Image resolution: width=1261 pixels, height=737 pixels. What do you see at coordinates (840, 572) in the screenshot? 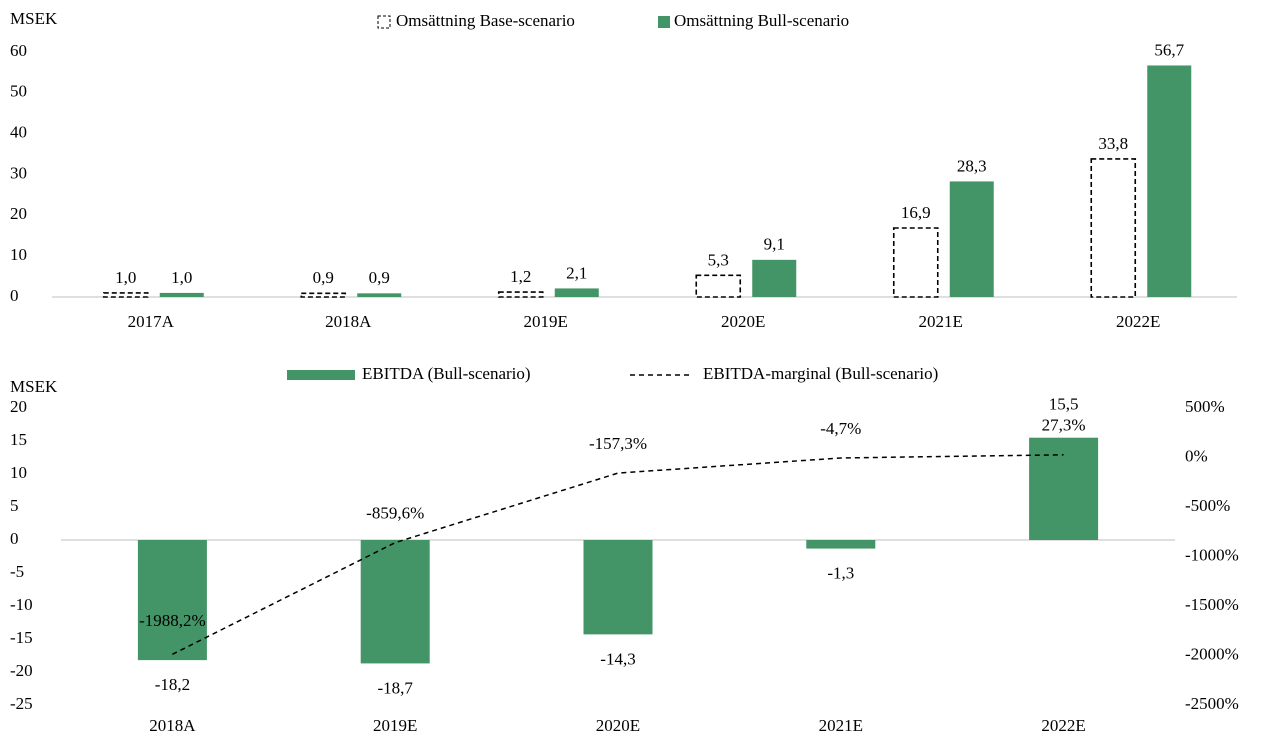
I see `data-label: -1,3` at bounding box center [840, 572].